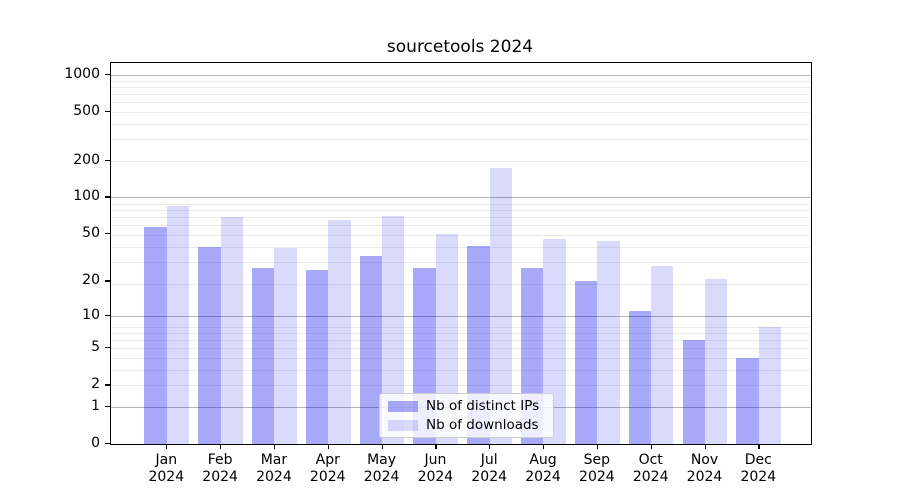 This screenshot has height=500, width=900. Describe the element at coordinates (758, 468) in the screenshot. I see `x-tick-label-dec: Dec 2024` at that location.